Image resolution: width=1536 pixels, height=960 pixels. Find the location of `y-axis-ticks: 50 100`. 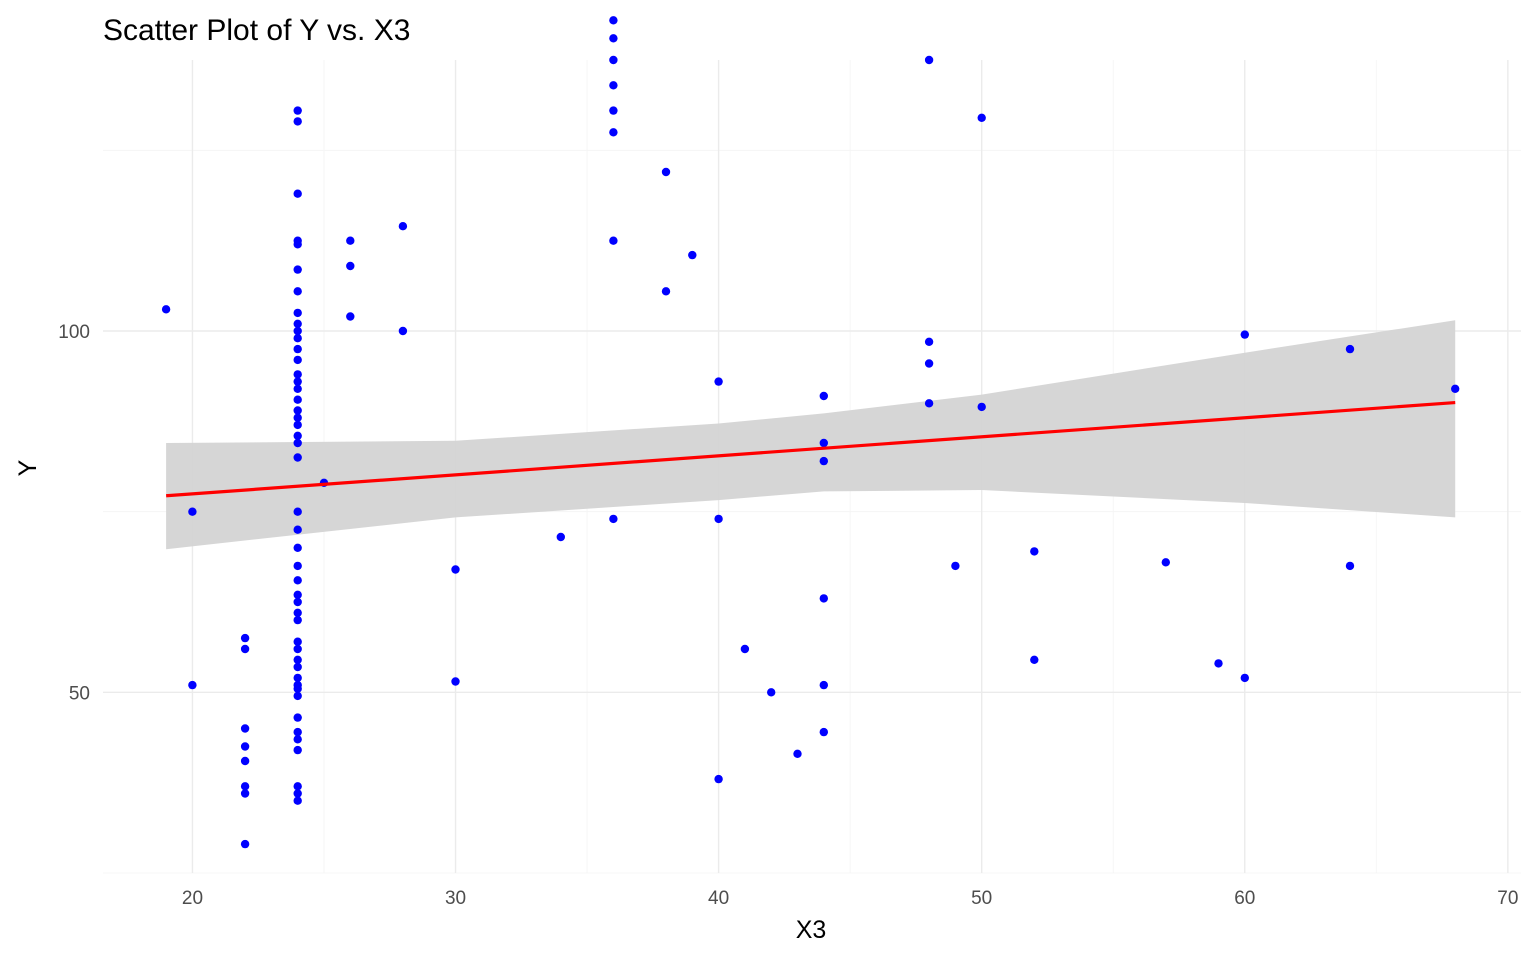

y-axis-ticks: 50 100 is located at coordinates (74, 513).